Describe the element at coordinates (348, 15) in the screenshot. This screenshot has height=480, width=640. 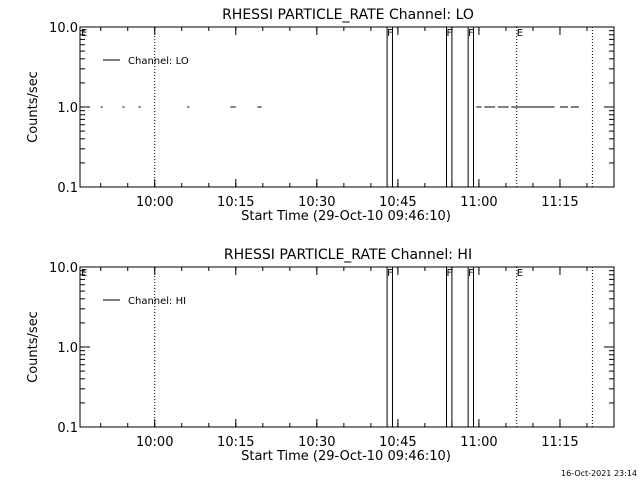
I see `chart-title: RHESSI PARTICLE_RATE Channel: LO` at that location.